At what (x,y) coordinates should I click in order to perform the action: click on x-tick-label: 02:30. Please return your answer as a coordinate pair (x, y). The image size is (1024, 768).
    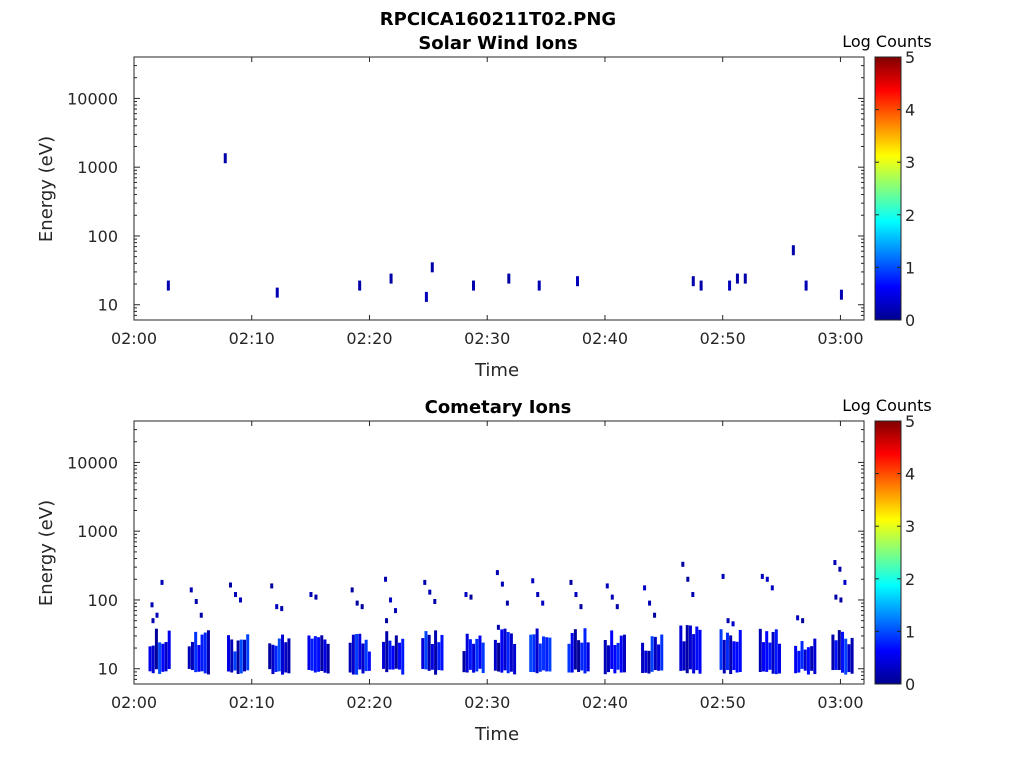
    Looking at the image, I should click on (487, 702).